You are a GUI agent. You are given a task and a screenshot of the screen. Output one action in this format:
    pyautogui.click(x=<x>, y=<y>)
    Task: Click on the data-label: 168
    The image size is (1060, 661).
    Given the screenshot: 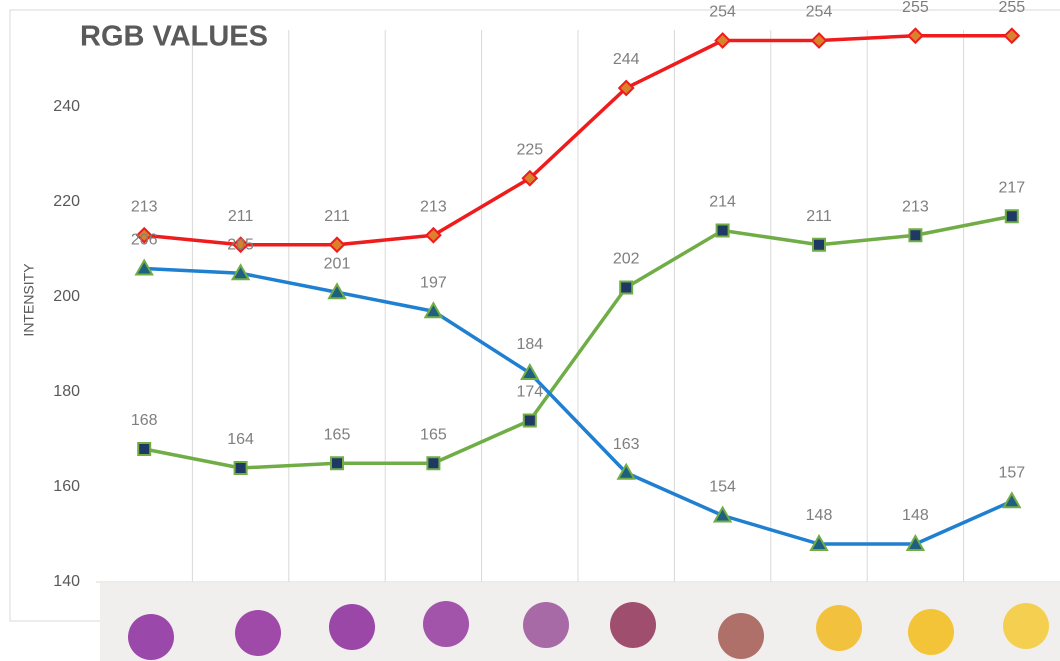 What is the action you would take?
    pyautogui.click(x=144, y=420)
    